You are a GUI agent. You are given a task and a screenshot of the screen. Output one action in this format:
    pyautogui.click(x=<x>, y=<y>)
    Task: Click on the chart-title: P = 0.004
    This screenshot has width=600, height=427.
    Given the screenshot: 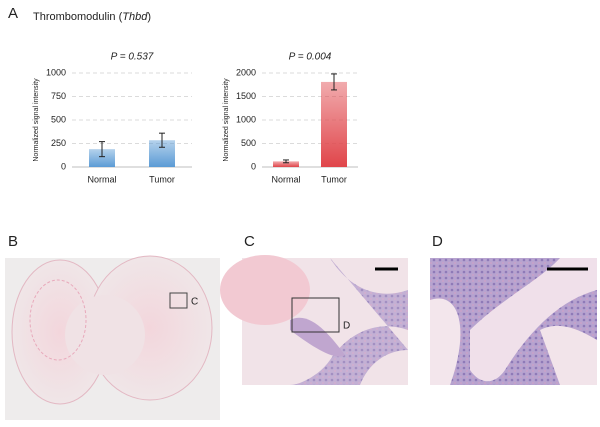 What is the action you would take?
    pyautogui.click(x=310, y=57)
    